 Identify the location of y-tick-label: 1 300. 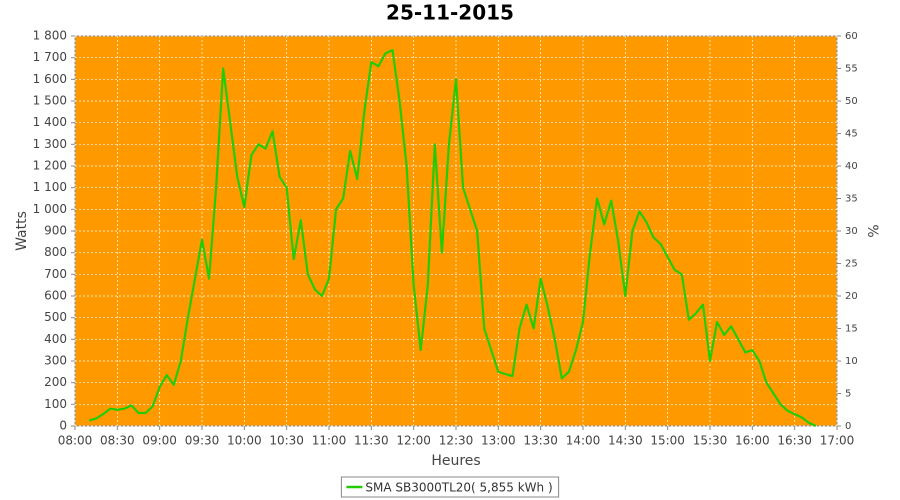
(50, 144).